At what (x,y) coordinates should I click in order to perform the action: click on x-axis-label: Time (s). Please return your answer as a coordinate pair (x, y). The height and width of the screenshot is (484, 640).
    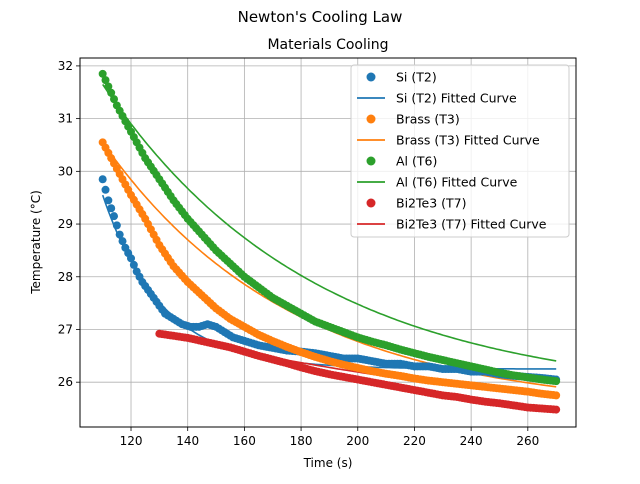
    Looking at the image, I should click on (328, 463).